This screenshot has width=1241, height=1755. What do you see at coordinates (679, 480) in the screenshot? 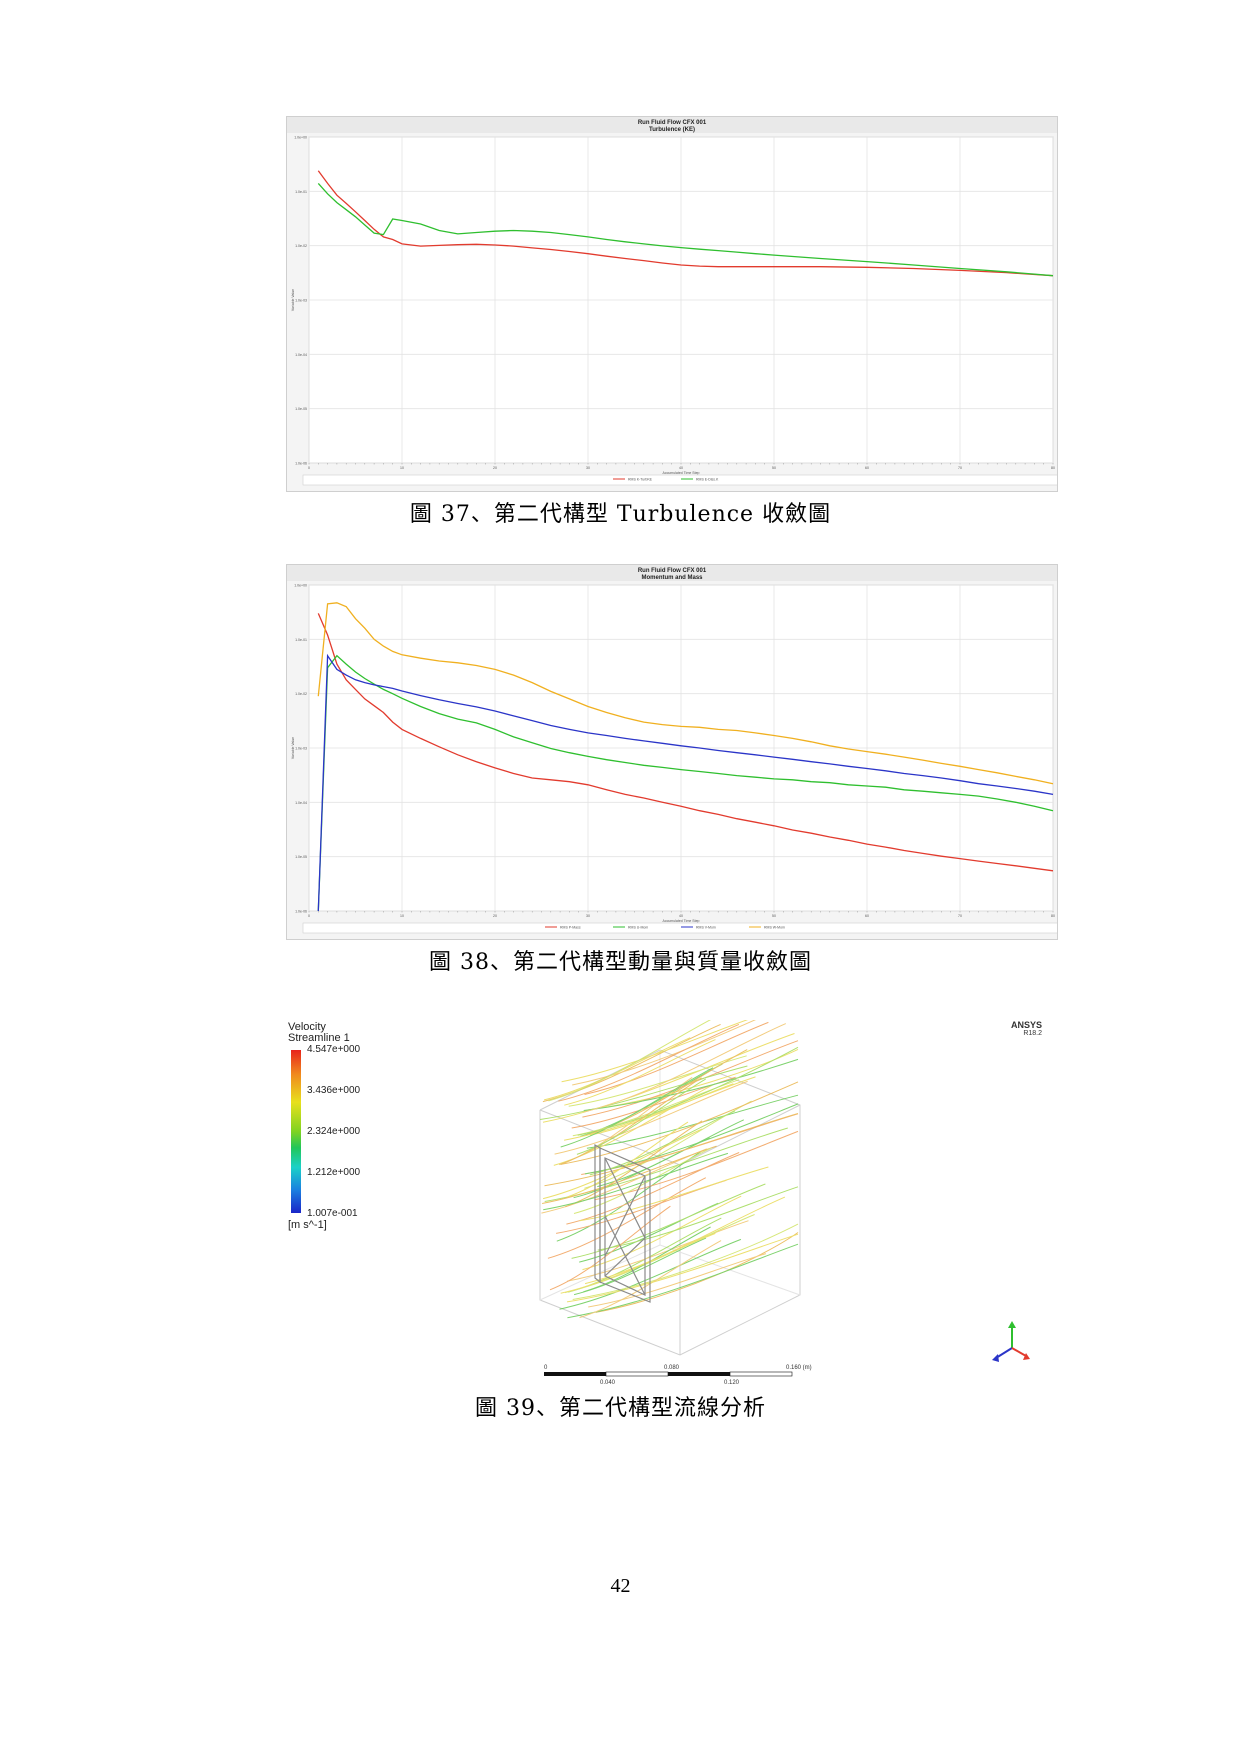
I see `turbulence-legend` at bounding box center [679, 480].